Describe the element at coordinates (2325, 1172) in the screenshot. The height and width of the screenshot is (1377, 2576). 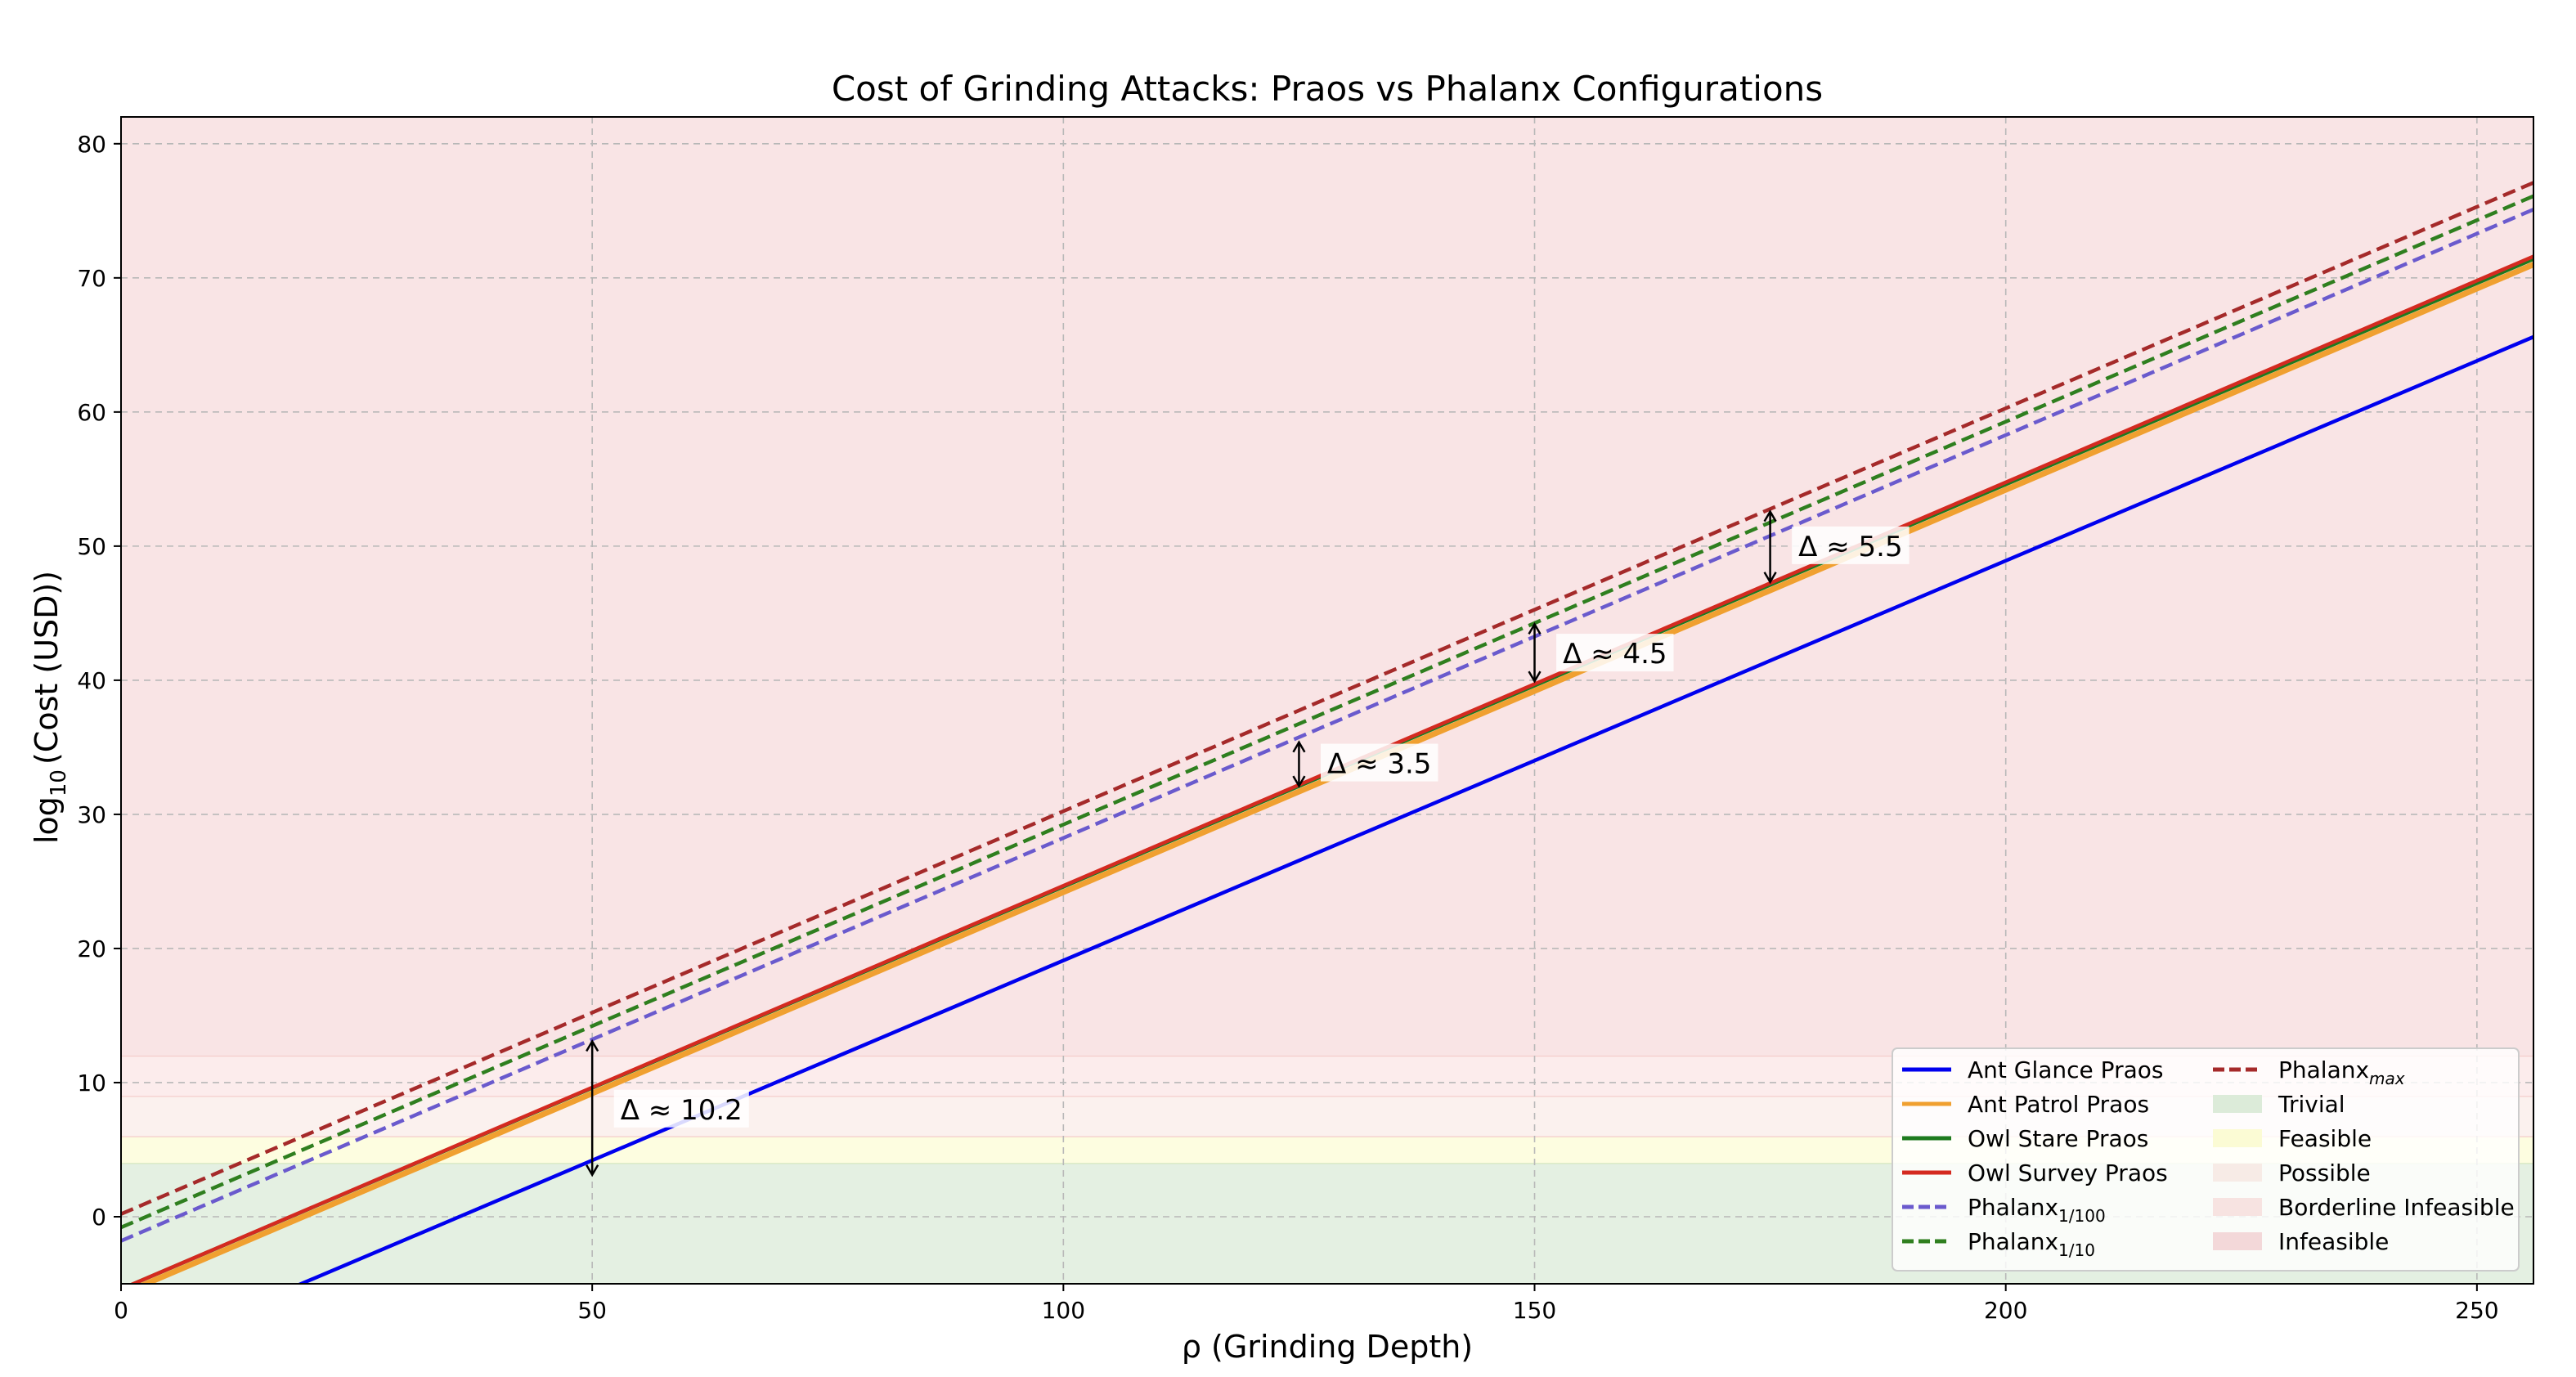
I see `legend-label: Possible` at that location.